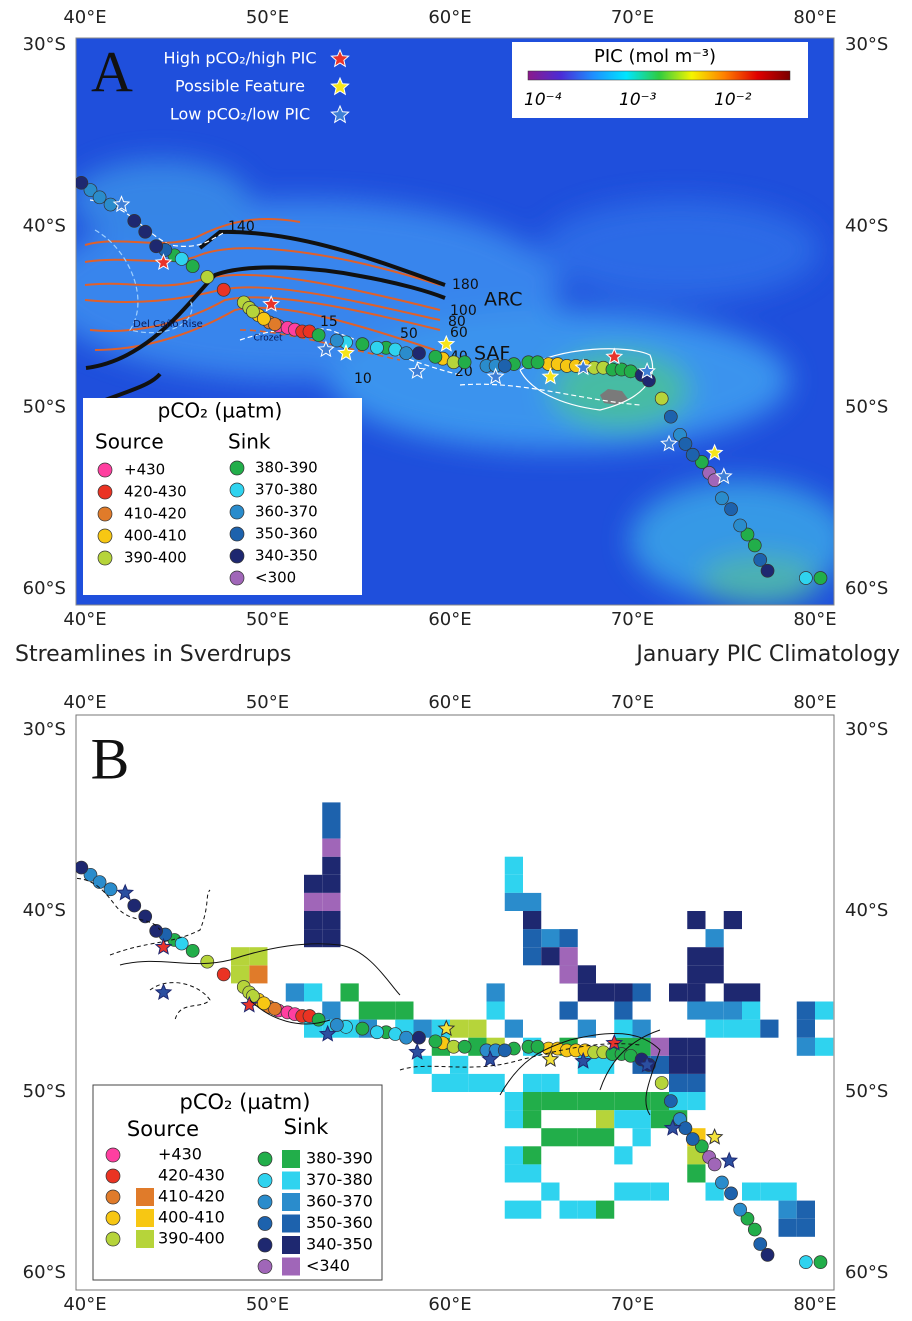 The height and width of the screenshot is (1321, 912). I want to click on legend-label: 350-360, so click(286, 534).